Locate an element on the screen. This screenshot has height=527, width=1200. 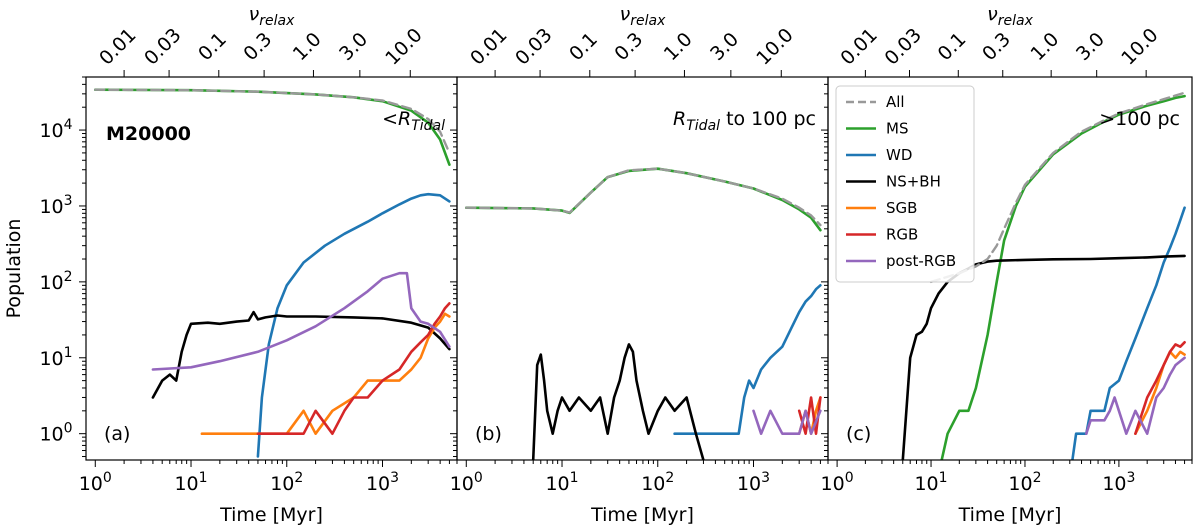
panel-label: (a) is located at coordinates (117, 434).